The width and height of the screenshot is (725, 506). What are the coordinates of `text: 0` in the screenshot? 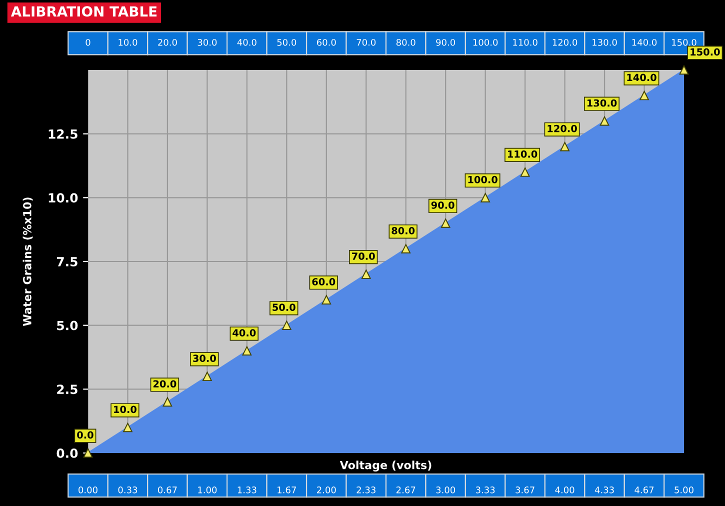 It's located at (88, 42).